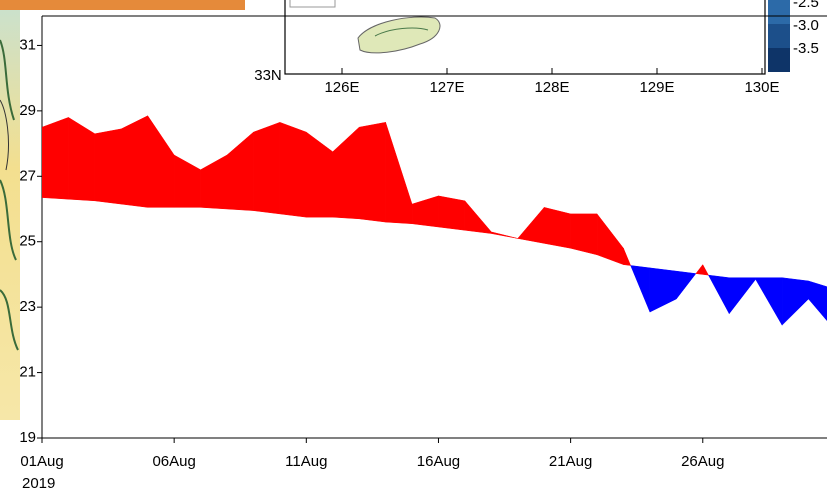 This screenshot has height=500, width=827. Describe the element at coordinates (761, 87) in the screenshot. I see `lon-label: 130E` at that location.